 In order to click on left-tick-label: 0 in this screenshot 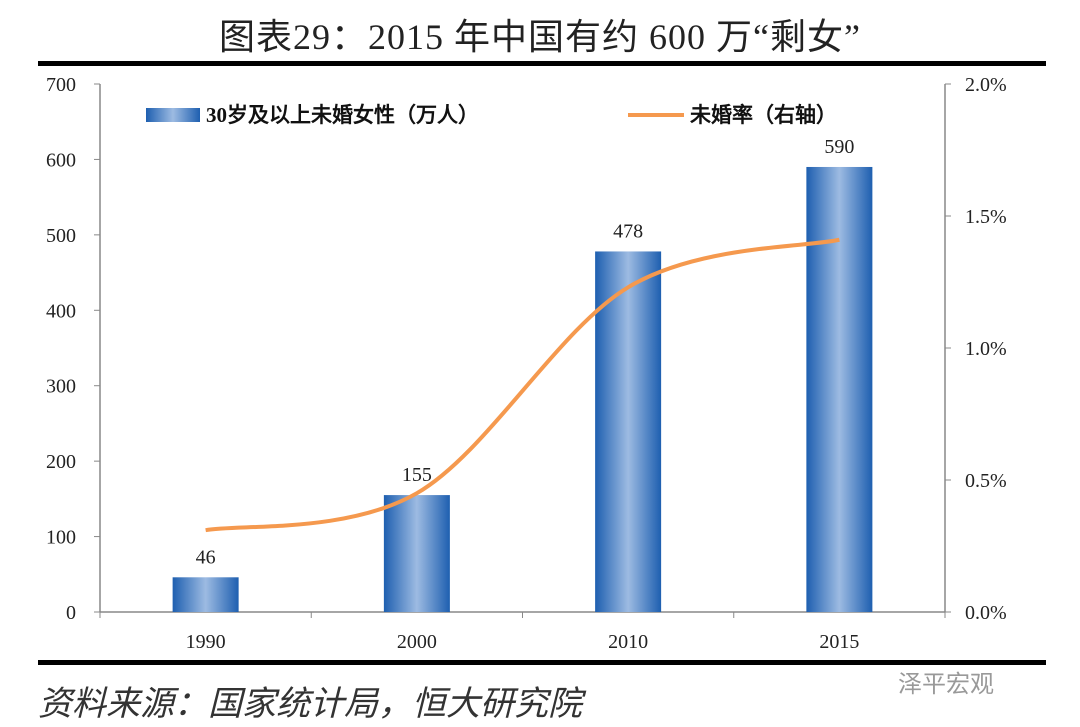, I will do `click(71, 613)`.